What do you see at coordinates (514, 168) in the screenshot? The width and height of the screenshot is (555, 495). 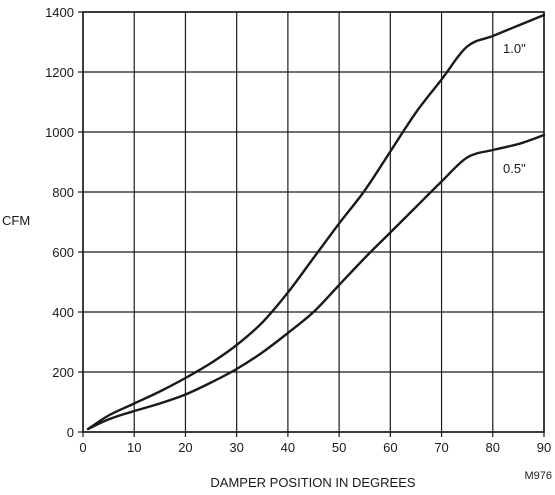 I see `series-label-0-5: 0.5"` at bounding box center [514, 168].